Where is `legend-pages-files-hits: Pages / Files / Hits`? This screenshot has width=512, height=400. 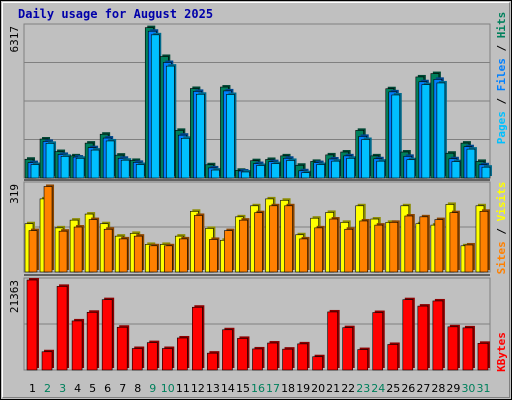 legend-pages-files-hits: Pages / Files / Hits is located at coordinates (501, 78).